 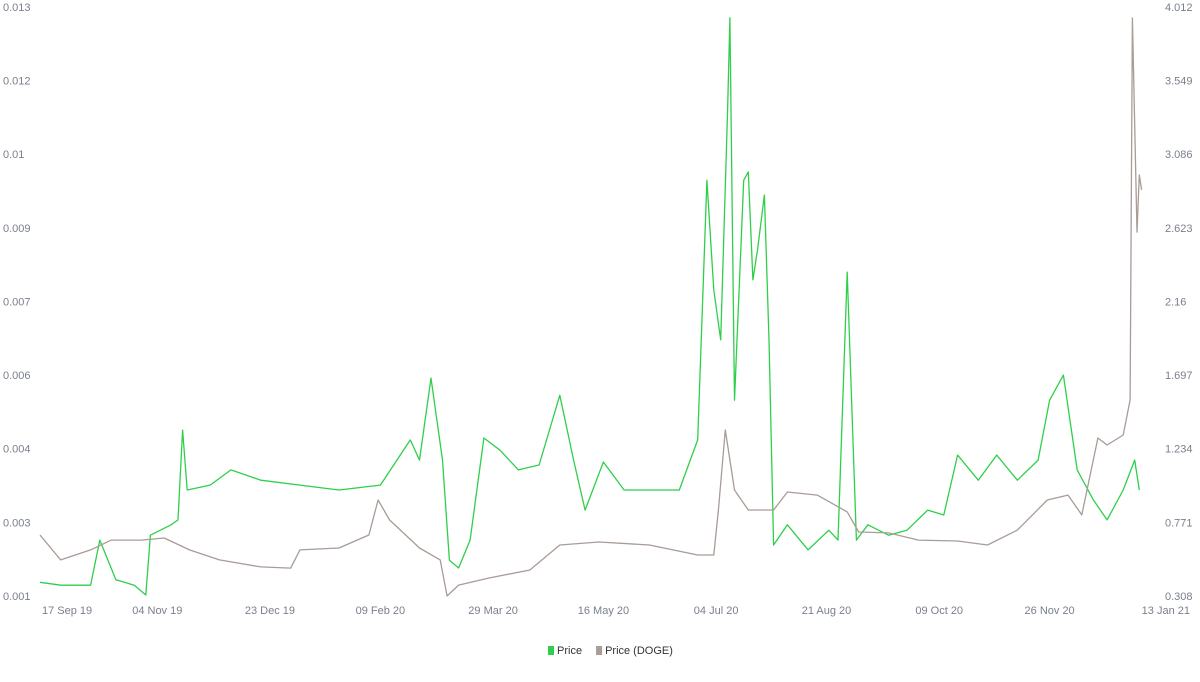 I want to click on x-tick-label: 13 Jan 21, so click(x=1166, y=611).